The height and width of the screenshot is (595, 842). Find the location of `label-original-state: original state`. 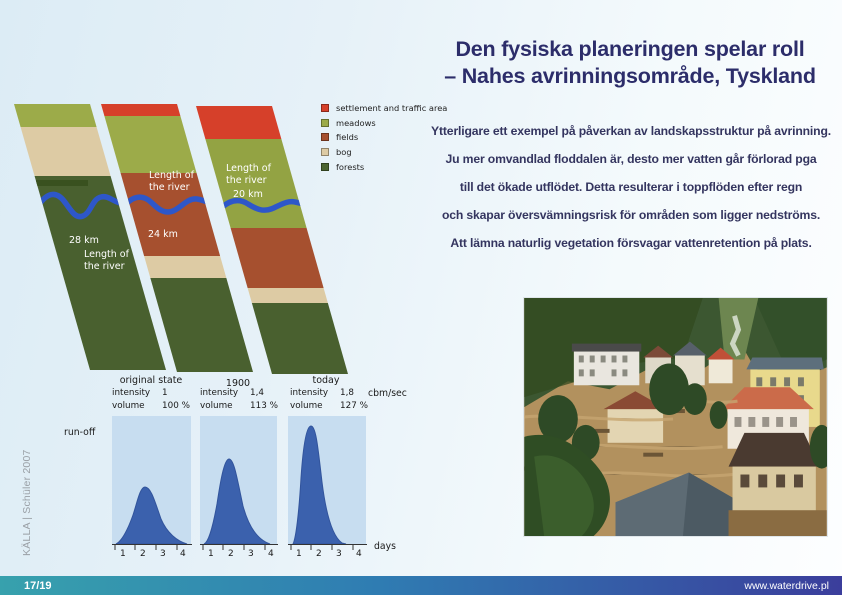

label-original-state: original state is located at coordinates (151, 380).